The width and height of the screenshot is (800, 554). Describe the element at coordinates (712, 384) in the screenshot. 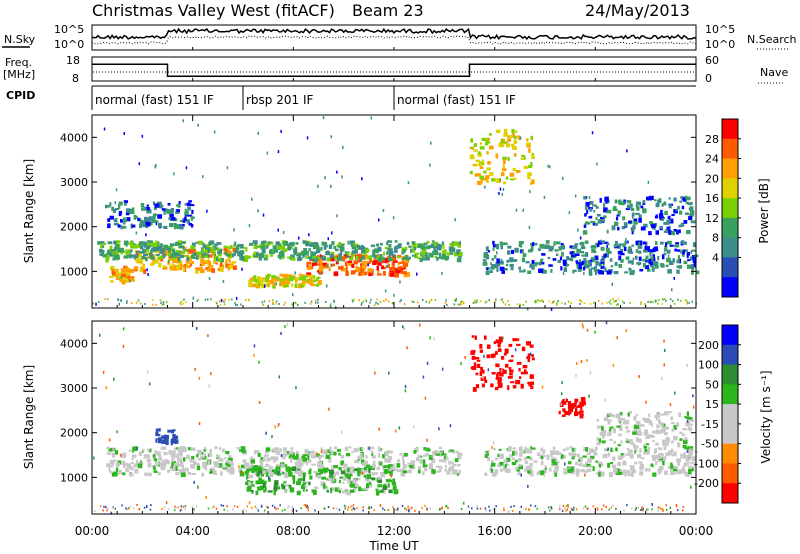

I see `colorbar-tick-label: 50` at that location.